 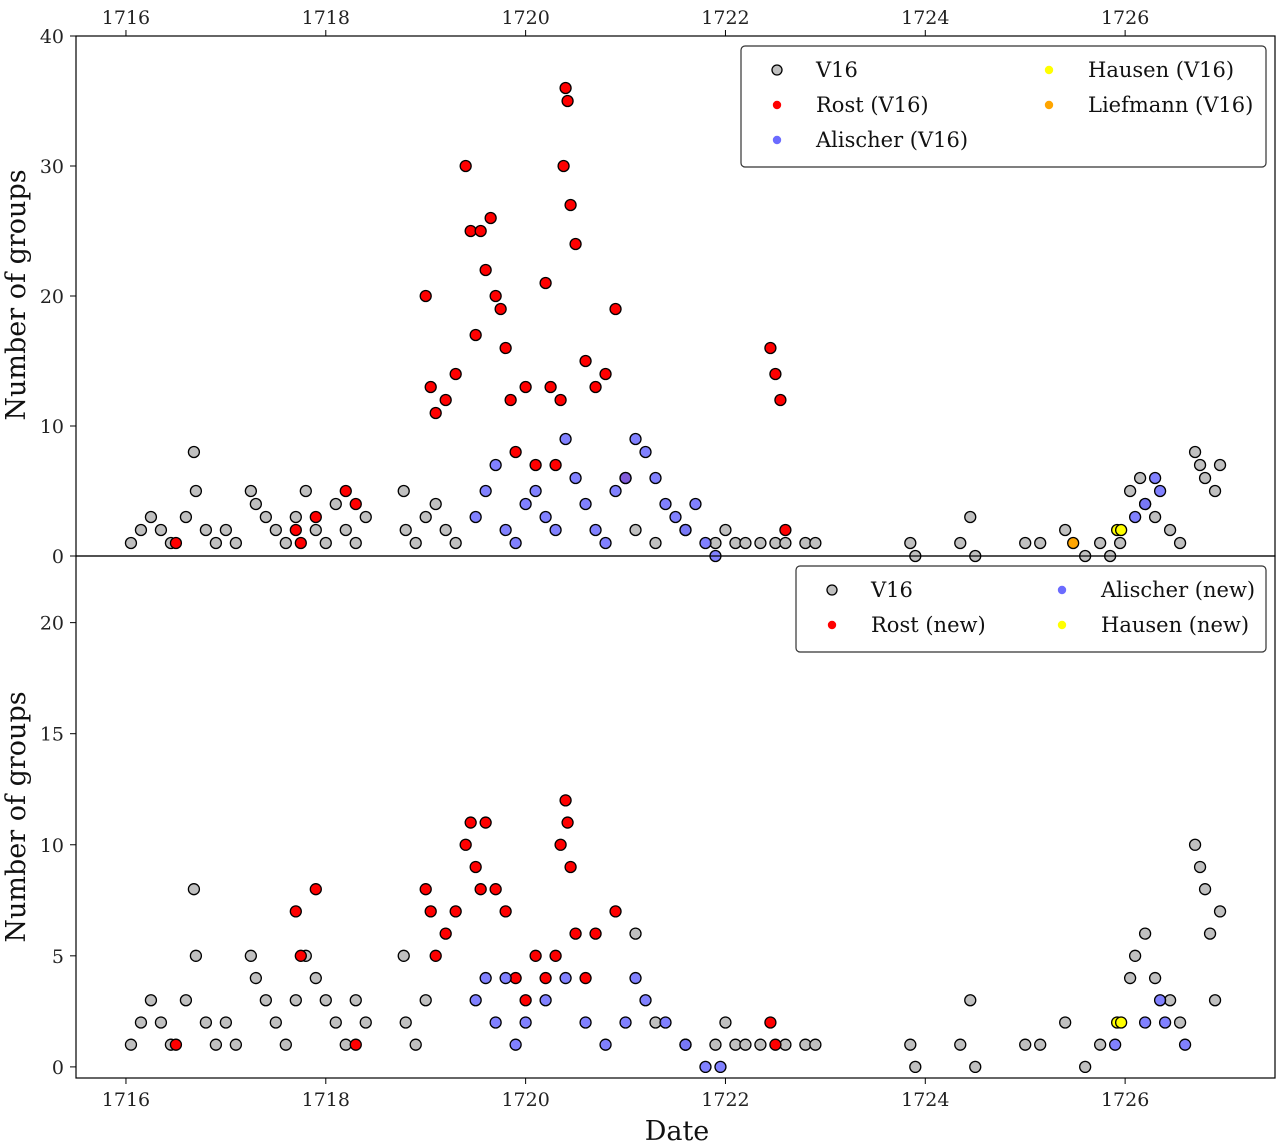 I want to click on top-legend-label: Alischer (V16), so click(x=891, y=140).